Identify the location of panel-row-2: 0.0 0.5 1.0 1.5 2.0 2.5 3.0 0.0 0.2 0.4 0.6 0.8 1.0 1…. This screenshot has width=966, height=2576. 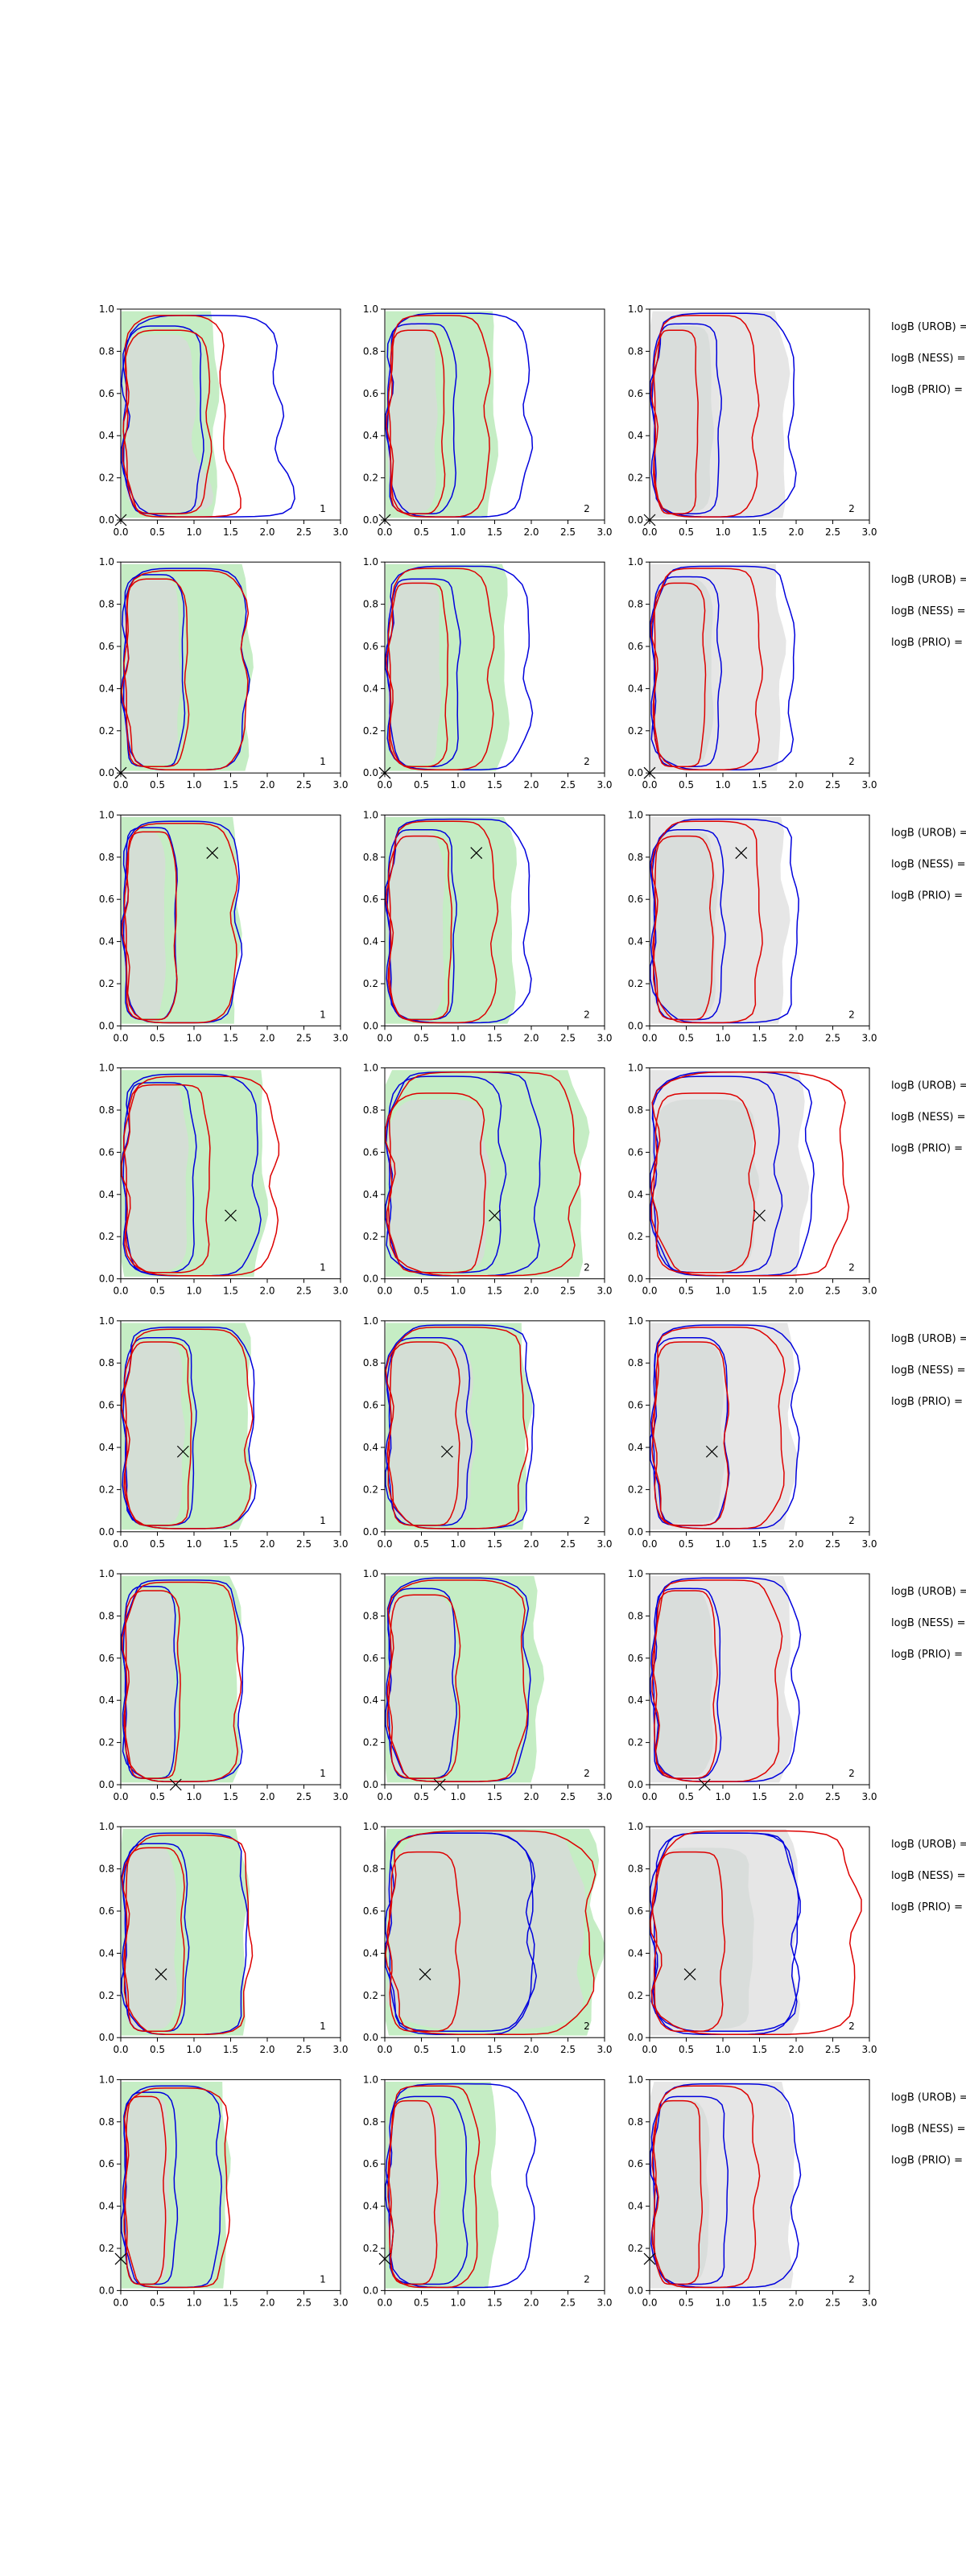
(532, 673).